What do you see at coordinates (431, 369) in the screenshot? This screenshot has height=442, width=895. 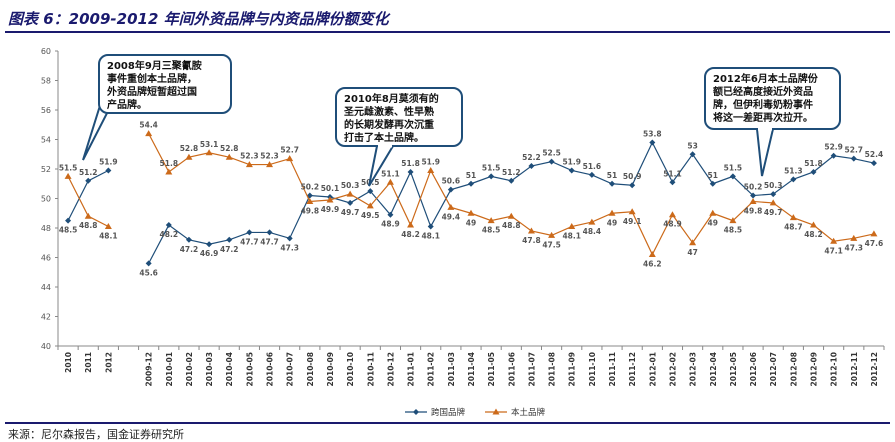 I see `x-tick-label: 2011-02` at bounding box center [431, 369].